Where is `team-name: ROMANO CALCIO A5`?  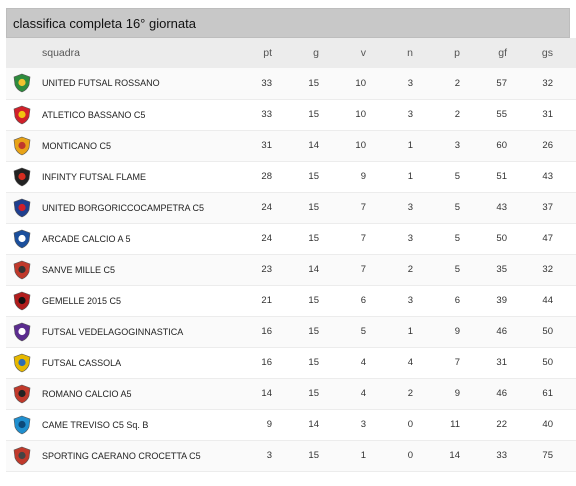 team-name: ROMANO CALCIO A5 is located at coordinates (87, 393).